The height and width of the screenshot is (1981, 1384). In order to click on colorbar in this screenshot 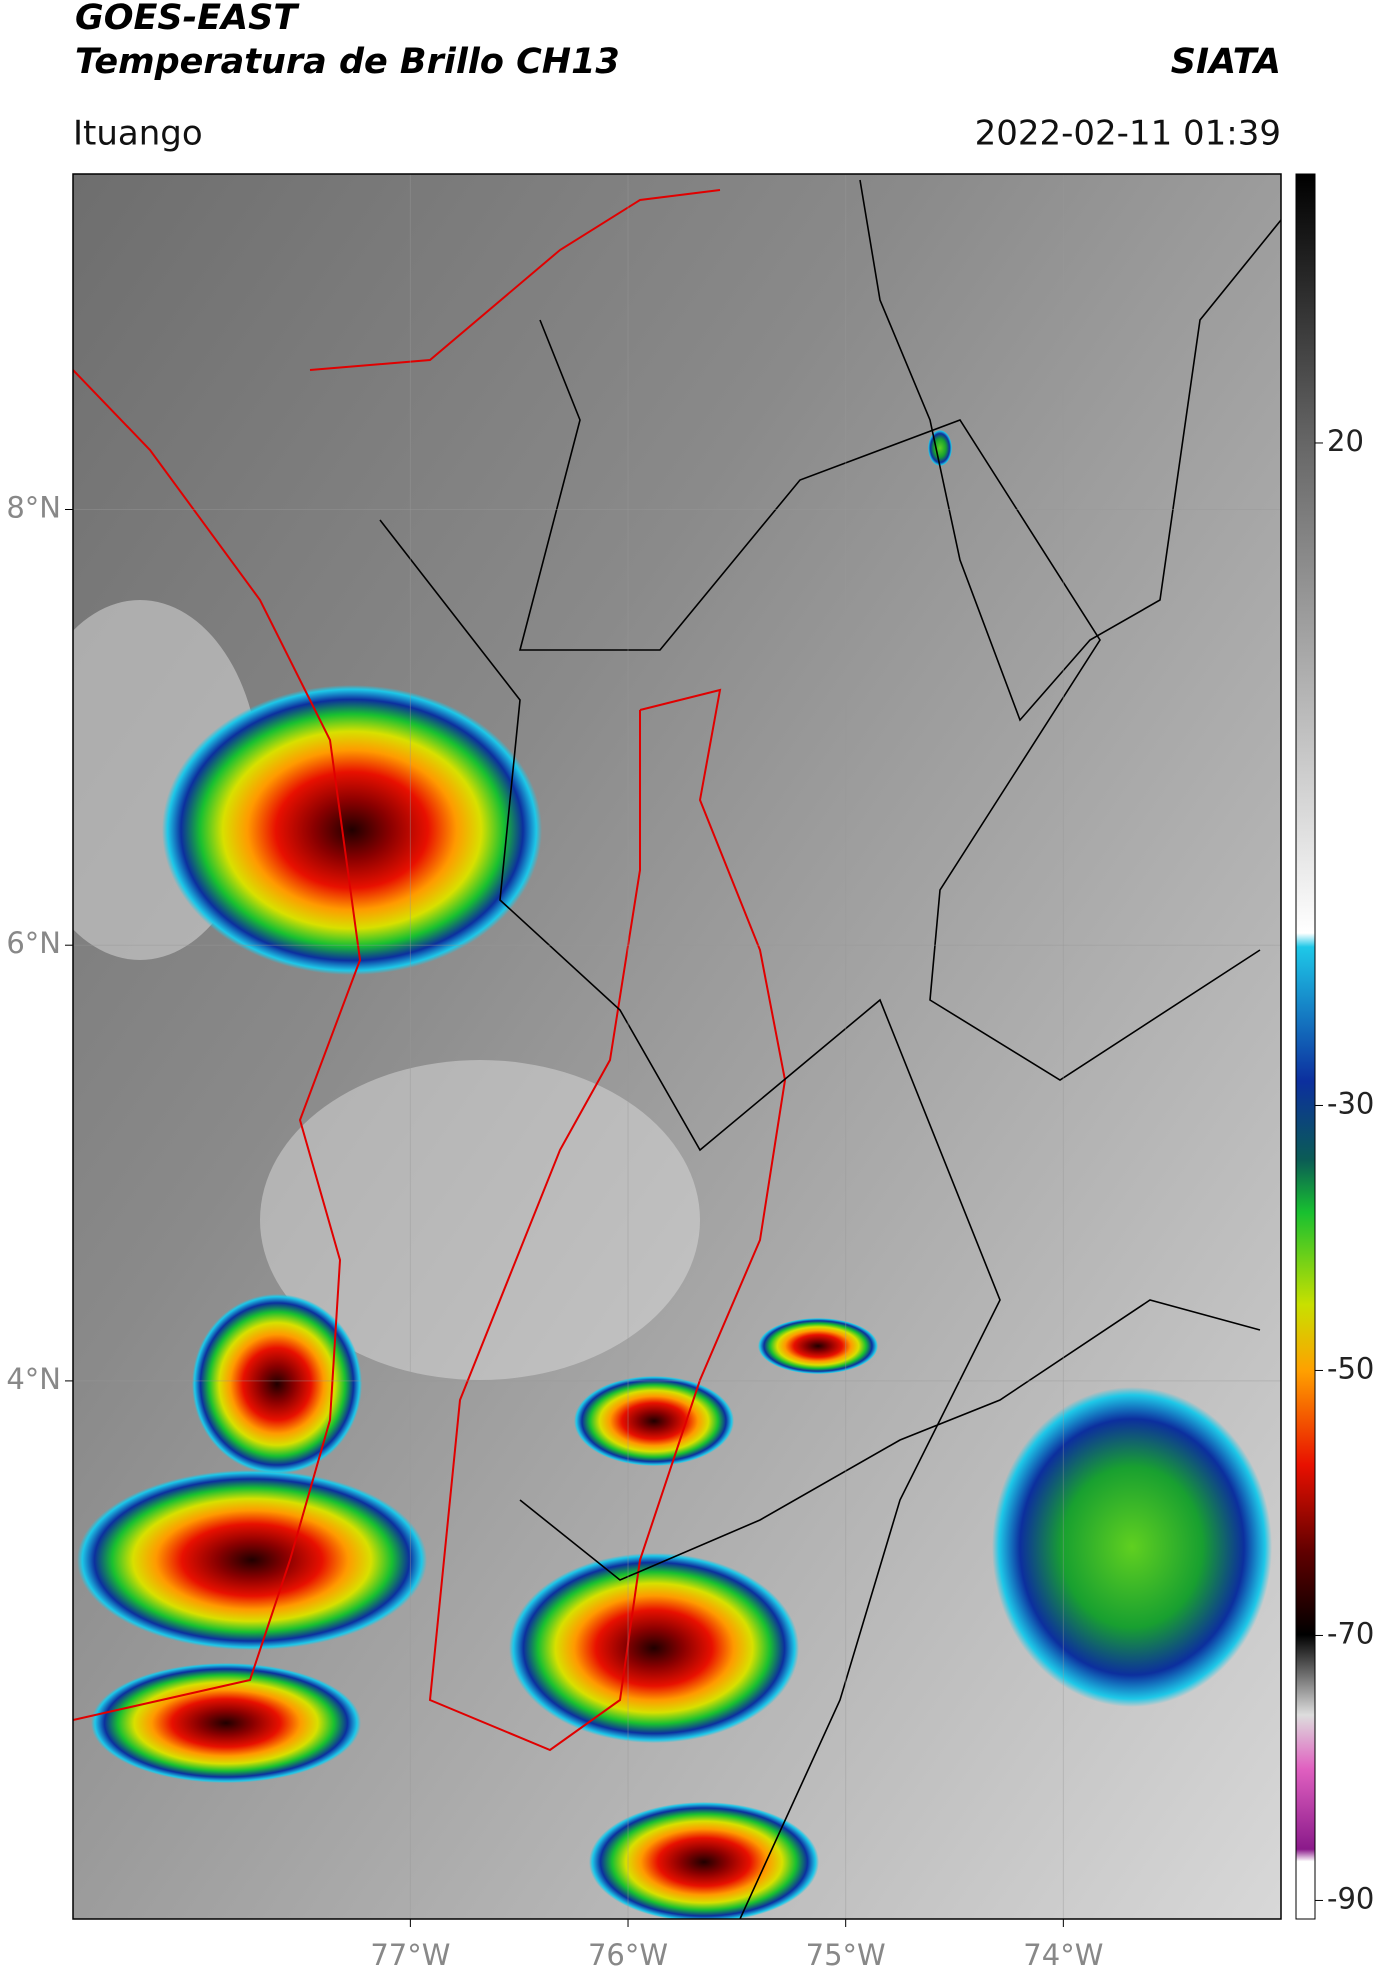, I will do `click(1305, 1046)`.